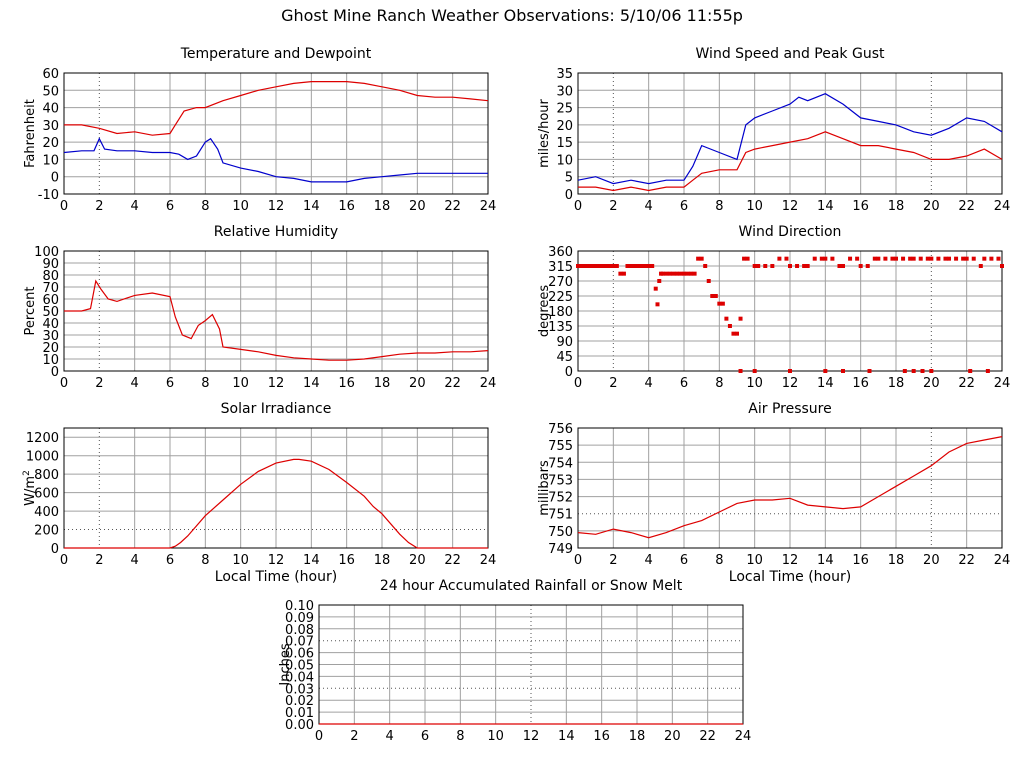  What do you see at coordinates (564, 357) in the screenshot?
I see `y-tick-label: 45` at bounding box center [564, 357].